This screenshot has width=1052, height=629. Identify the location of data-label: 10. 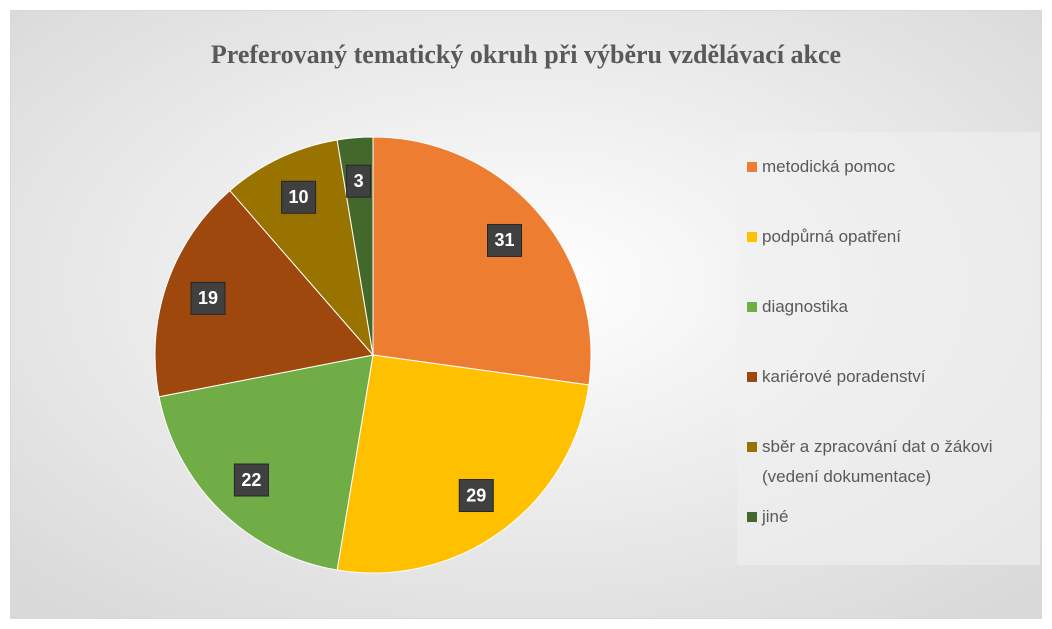
(299, 197).